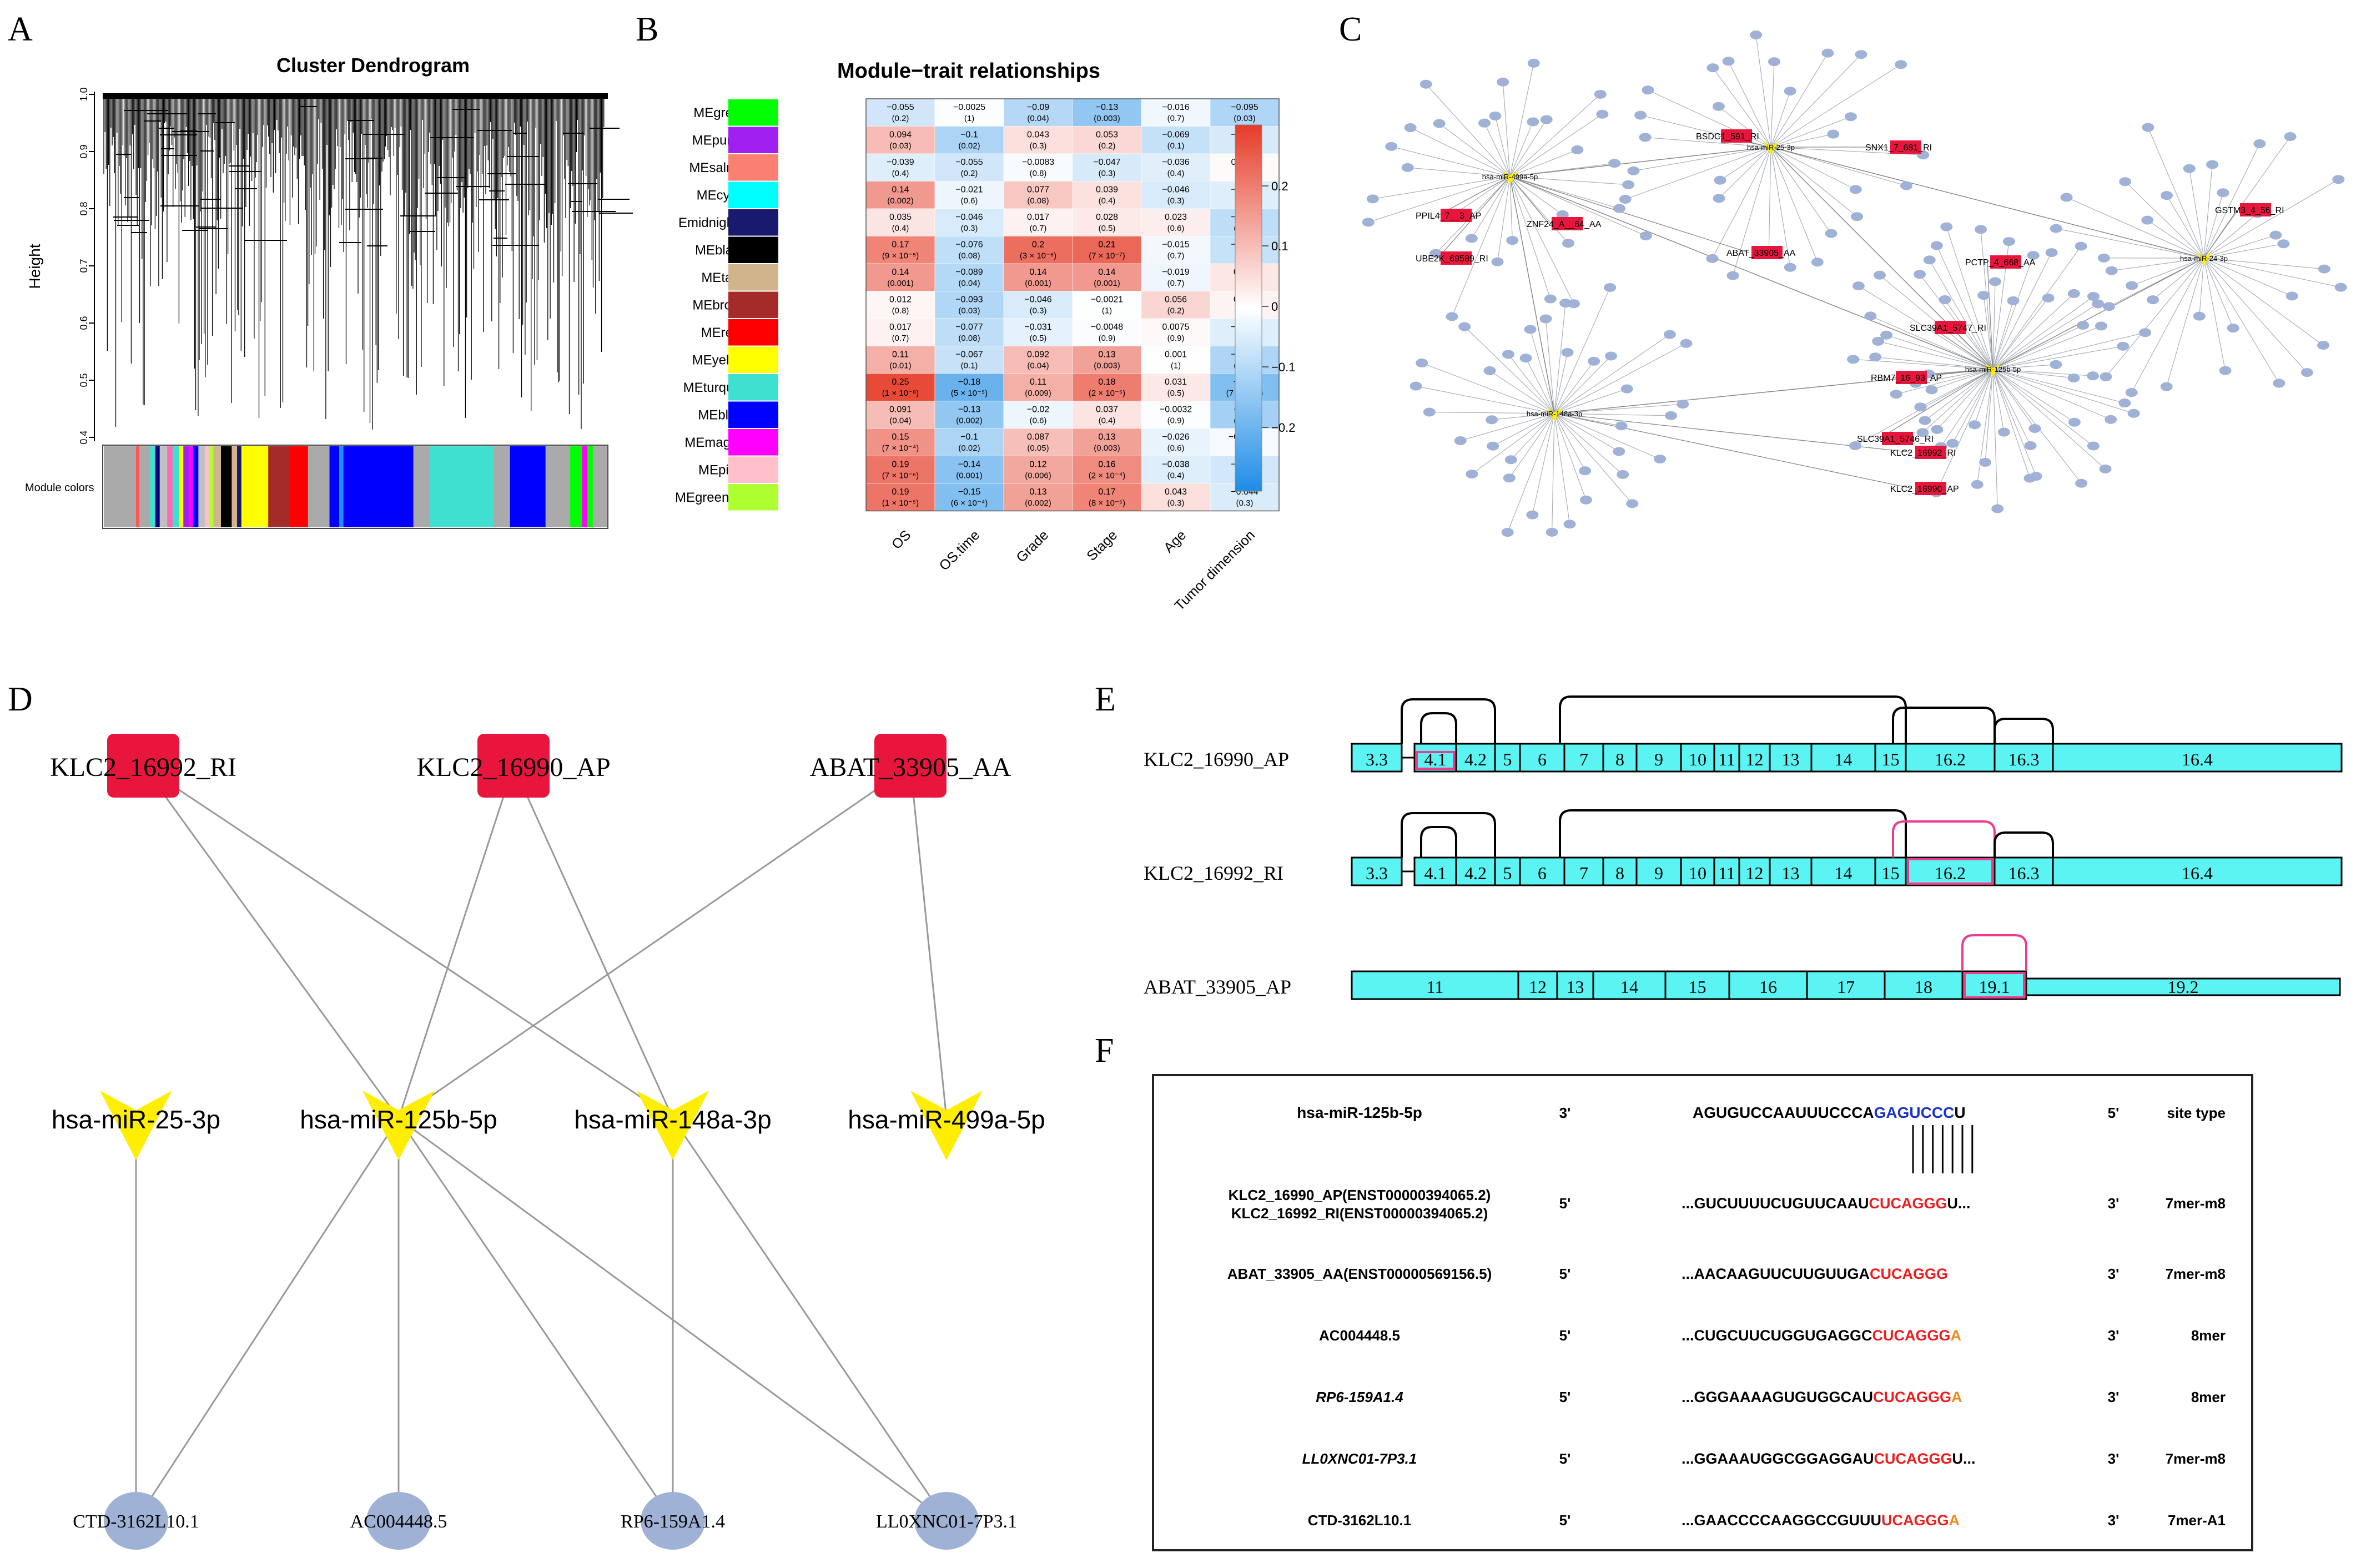 This screenshot has height=1568, width=2366. What do you see at coordinates (1038, 476) in the screenshot?
I see `cell-pvalue: (0.006)` at bounding box center [1038, 476].